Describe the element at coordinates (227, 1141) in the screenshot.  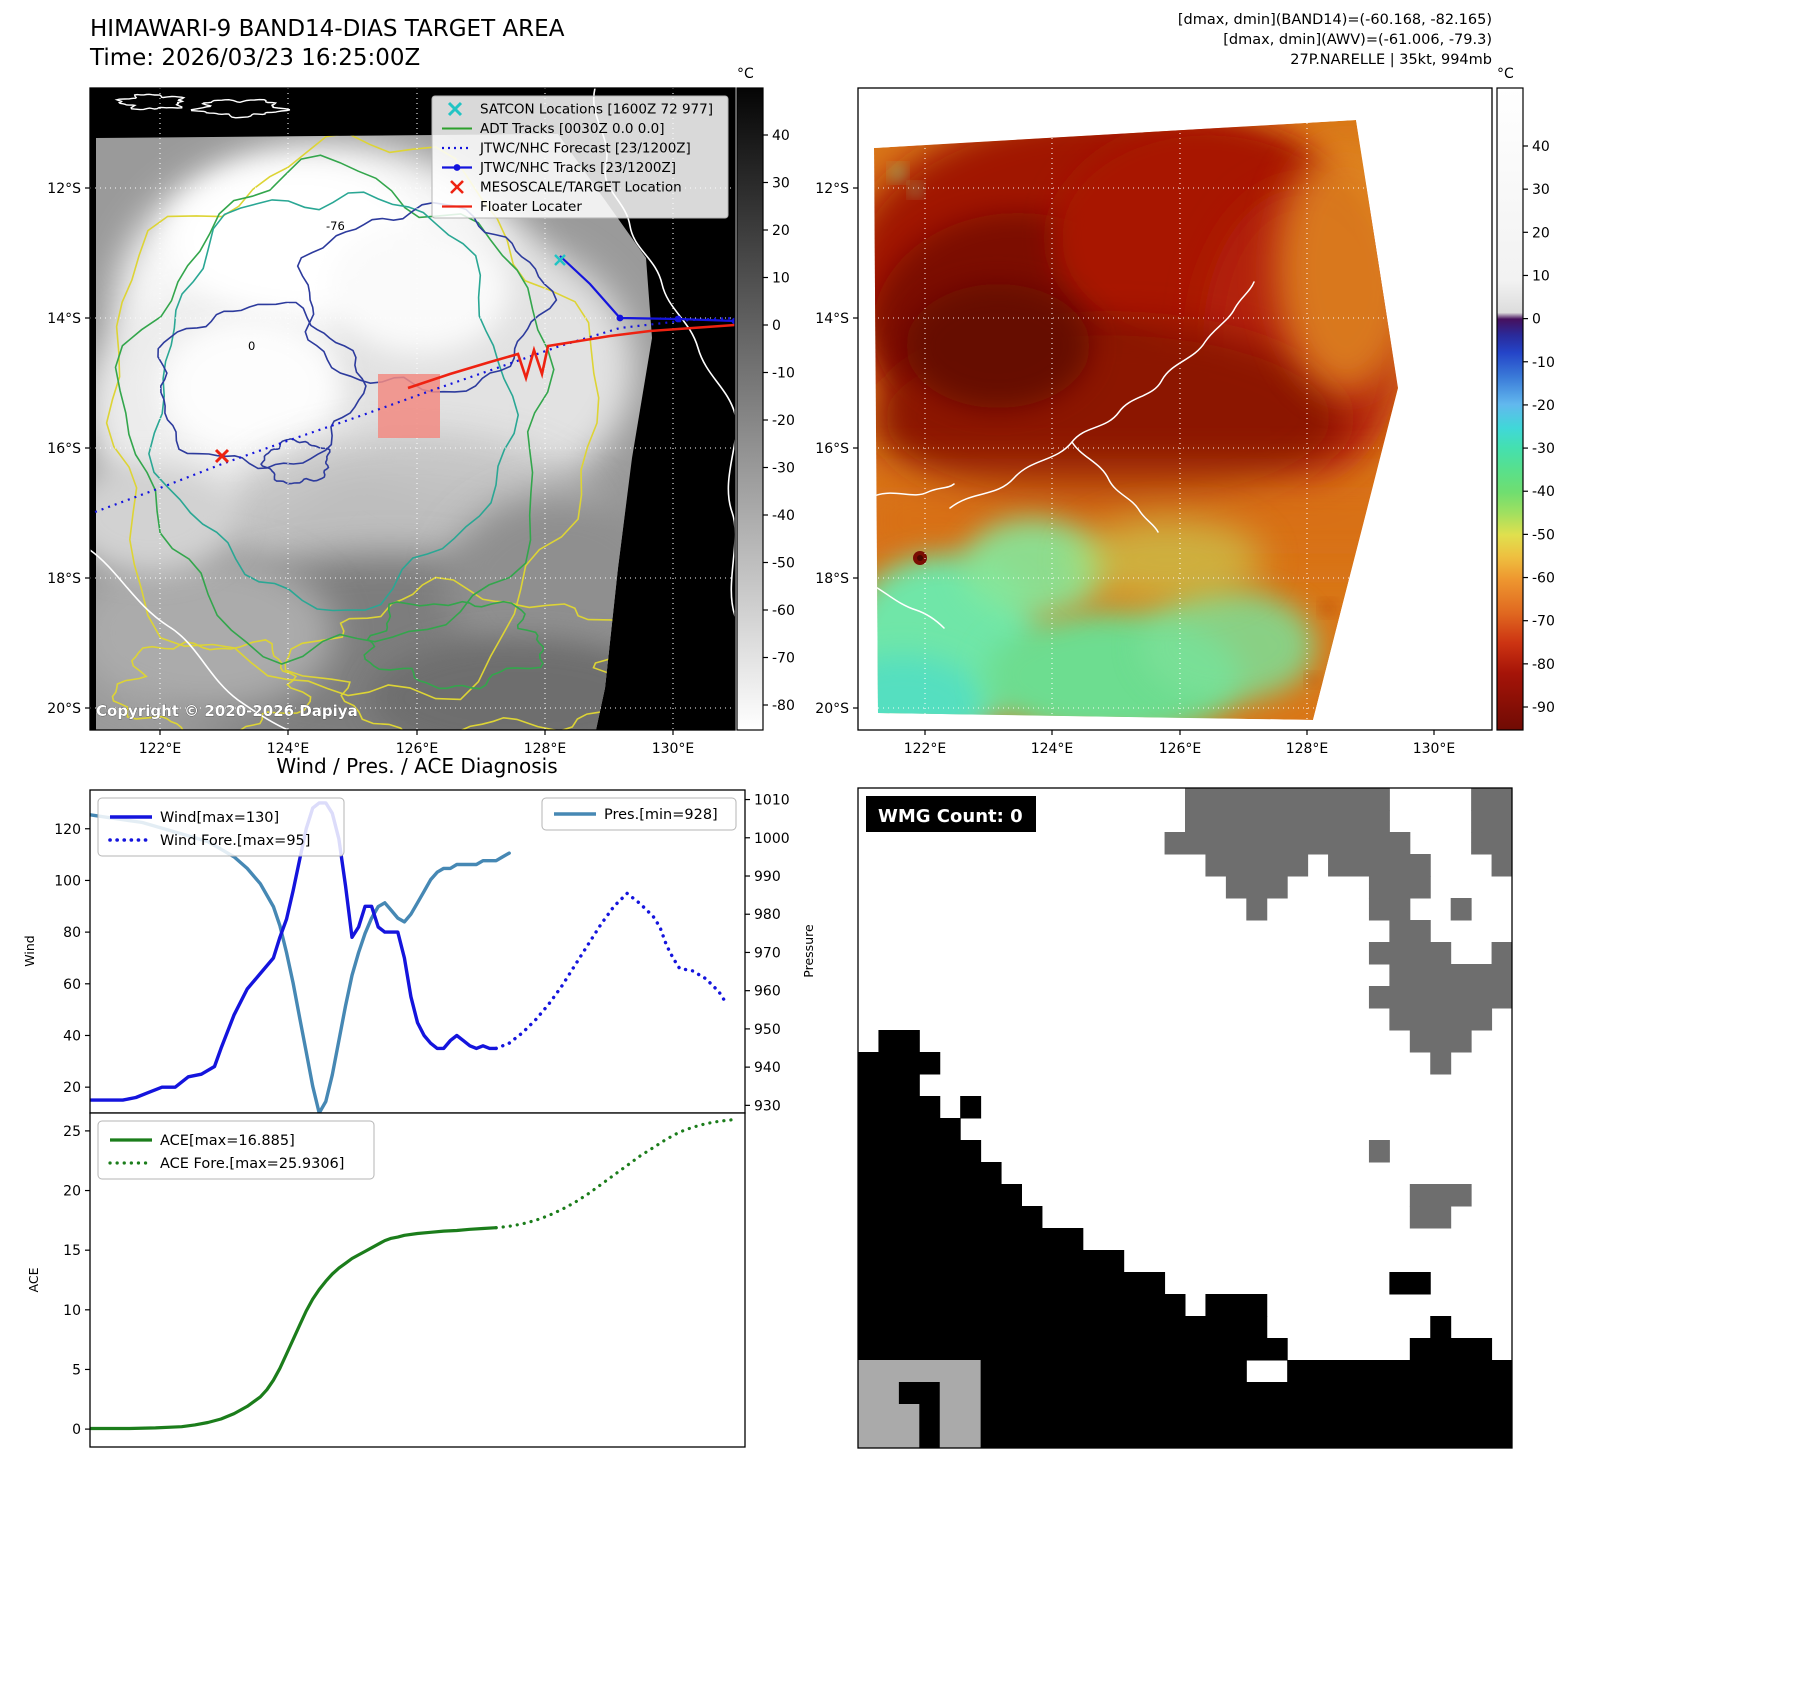
I see `legend-label-ace: ACE[max=16.885]` at that location.